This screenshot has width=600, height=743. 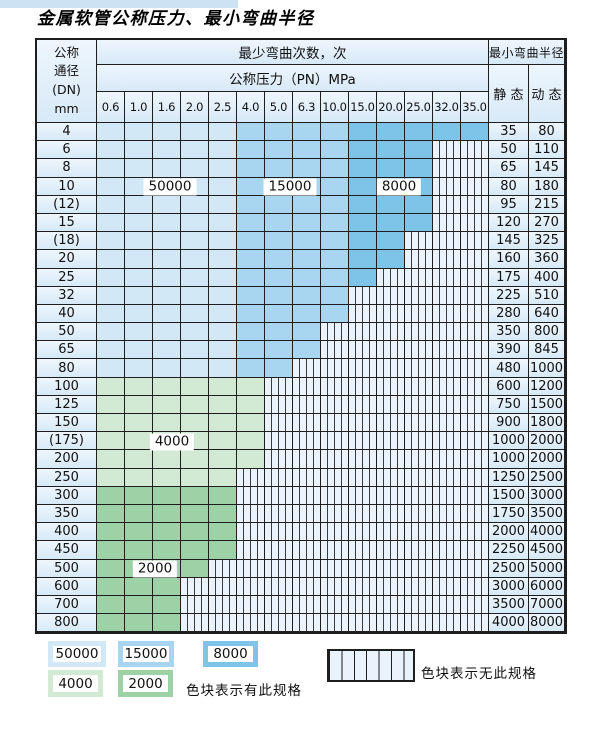 What do you see at coordinates (67, 259) in the screenshot?
I see `dn-cell: 20` at bounding box center [67, 259].